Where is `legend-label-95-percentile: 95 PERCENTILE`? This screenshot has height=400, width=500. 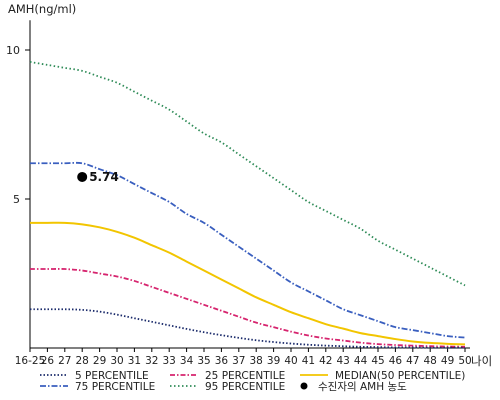
legend-label-95-percentile: 95 PERCENTILE is located at coordinates (245, 387).